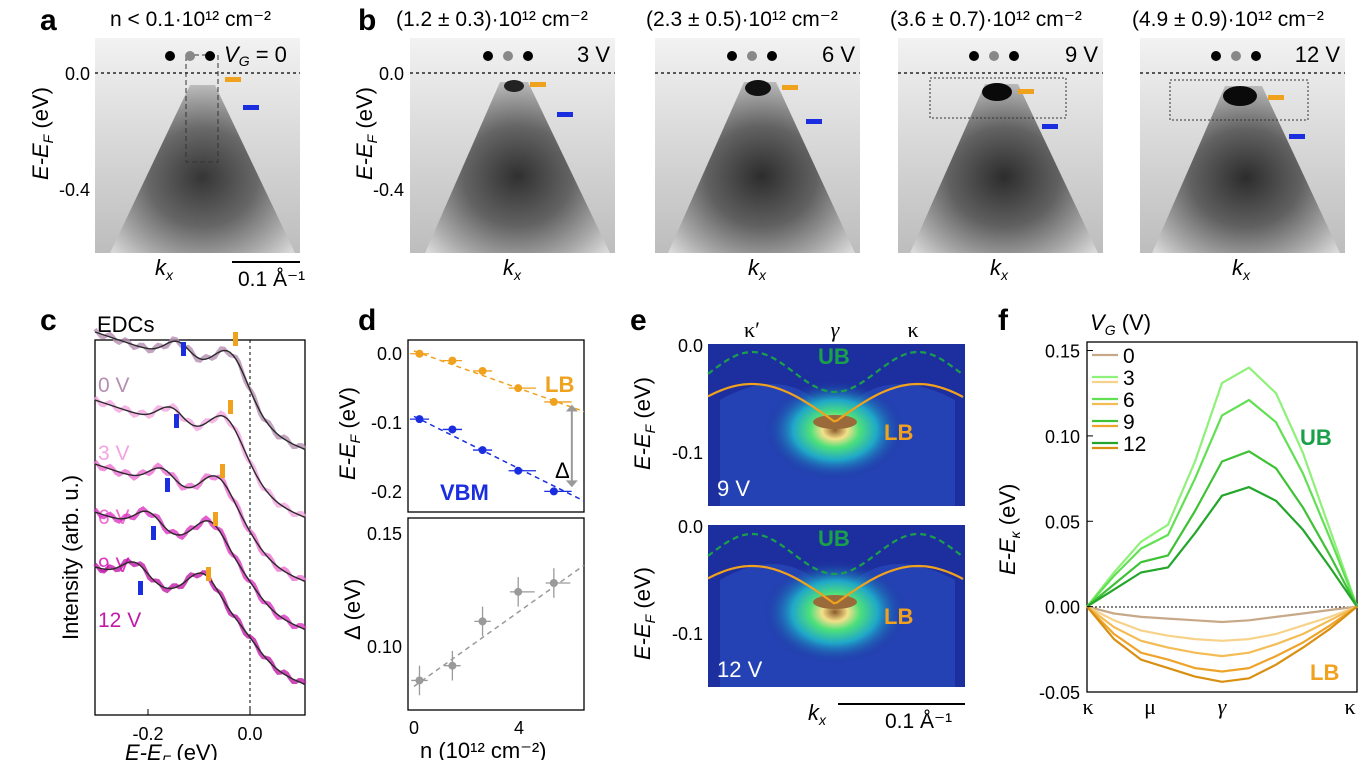 The width and height of the screenshot is (1359, 760). I want to click on gate-voltage: VG = 0, so click(255, 55).